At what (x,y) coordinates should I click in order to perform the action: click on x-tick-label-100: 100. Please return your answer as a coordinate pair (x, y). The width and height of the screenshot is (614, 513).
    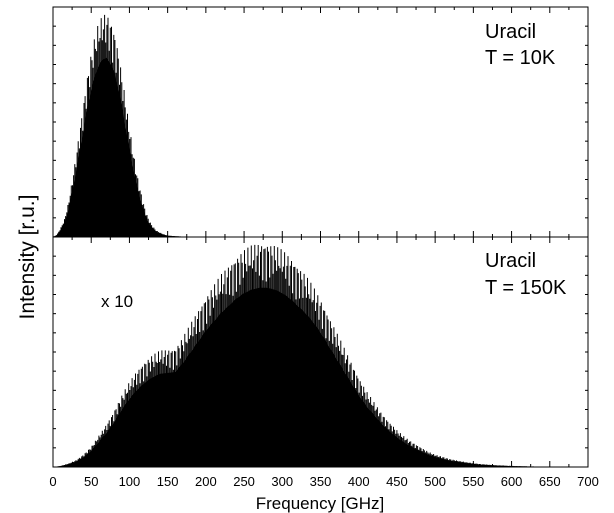
    Looking at the image, I should click on (130, 481).